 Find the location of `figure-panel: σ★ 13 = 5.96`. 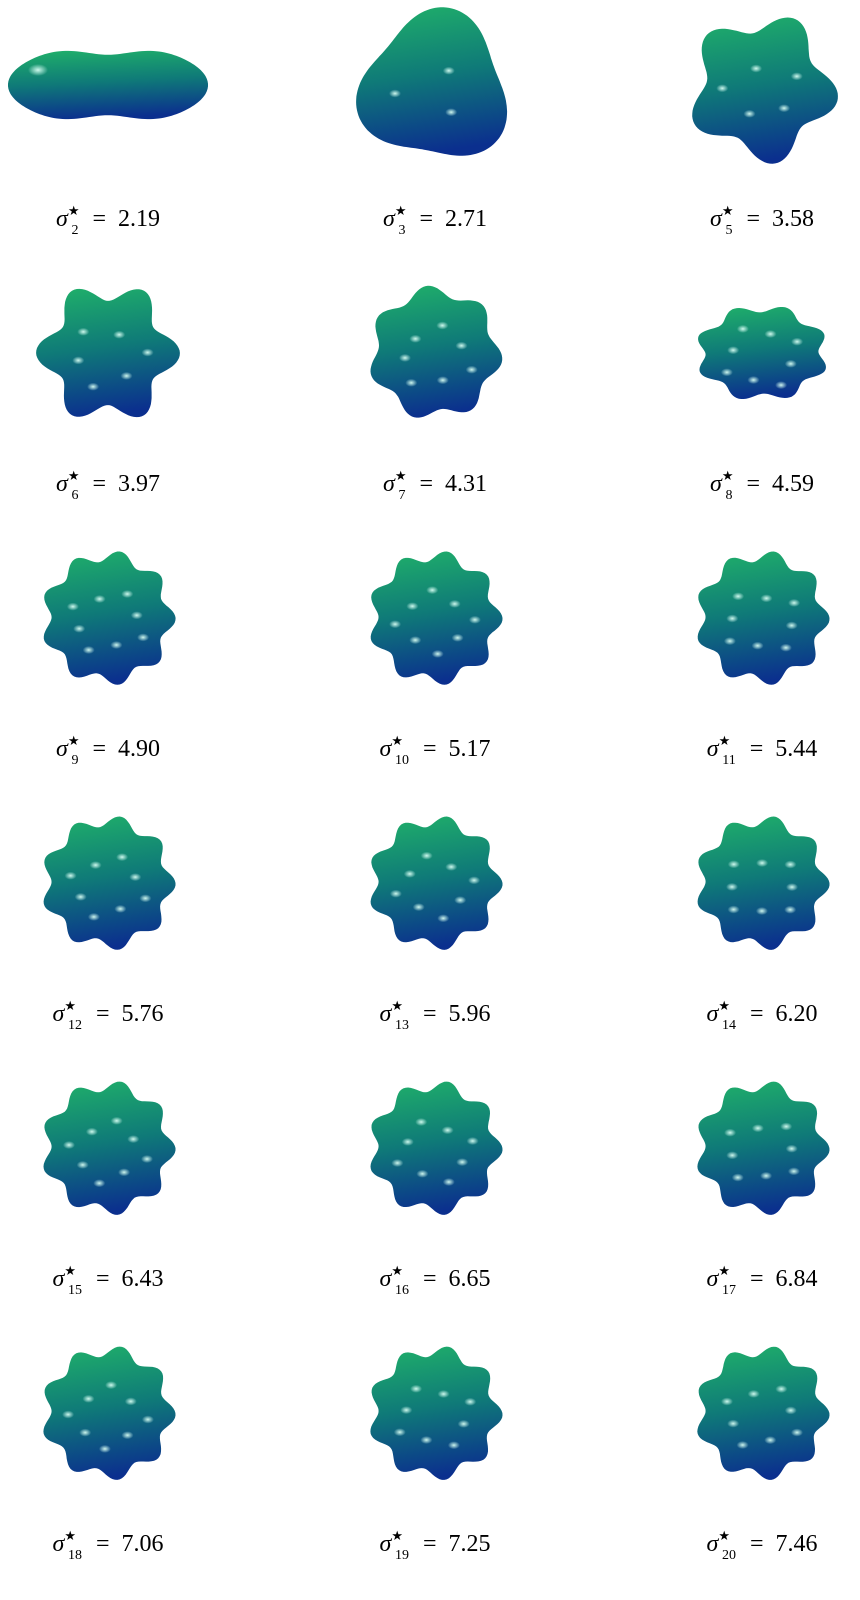

figure-panel: σ★ 13 = 5.96 is located at coordinates (435, 927).